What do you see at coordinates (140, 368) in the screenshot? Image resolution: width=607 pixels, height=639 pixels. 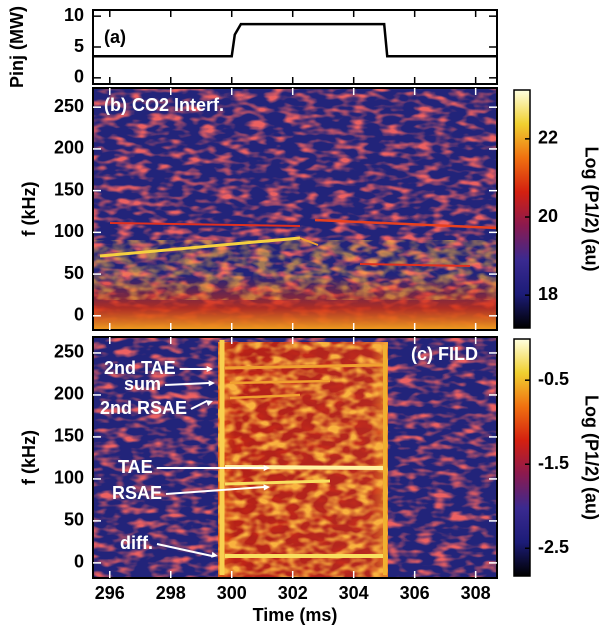 I see `annotation: 2nd TAE` at bounding box center [140, 368].